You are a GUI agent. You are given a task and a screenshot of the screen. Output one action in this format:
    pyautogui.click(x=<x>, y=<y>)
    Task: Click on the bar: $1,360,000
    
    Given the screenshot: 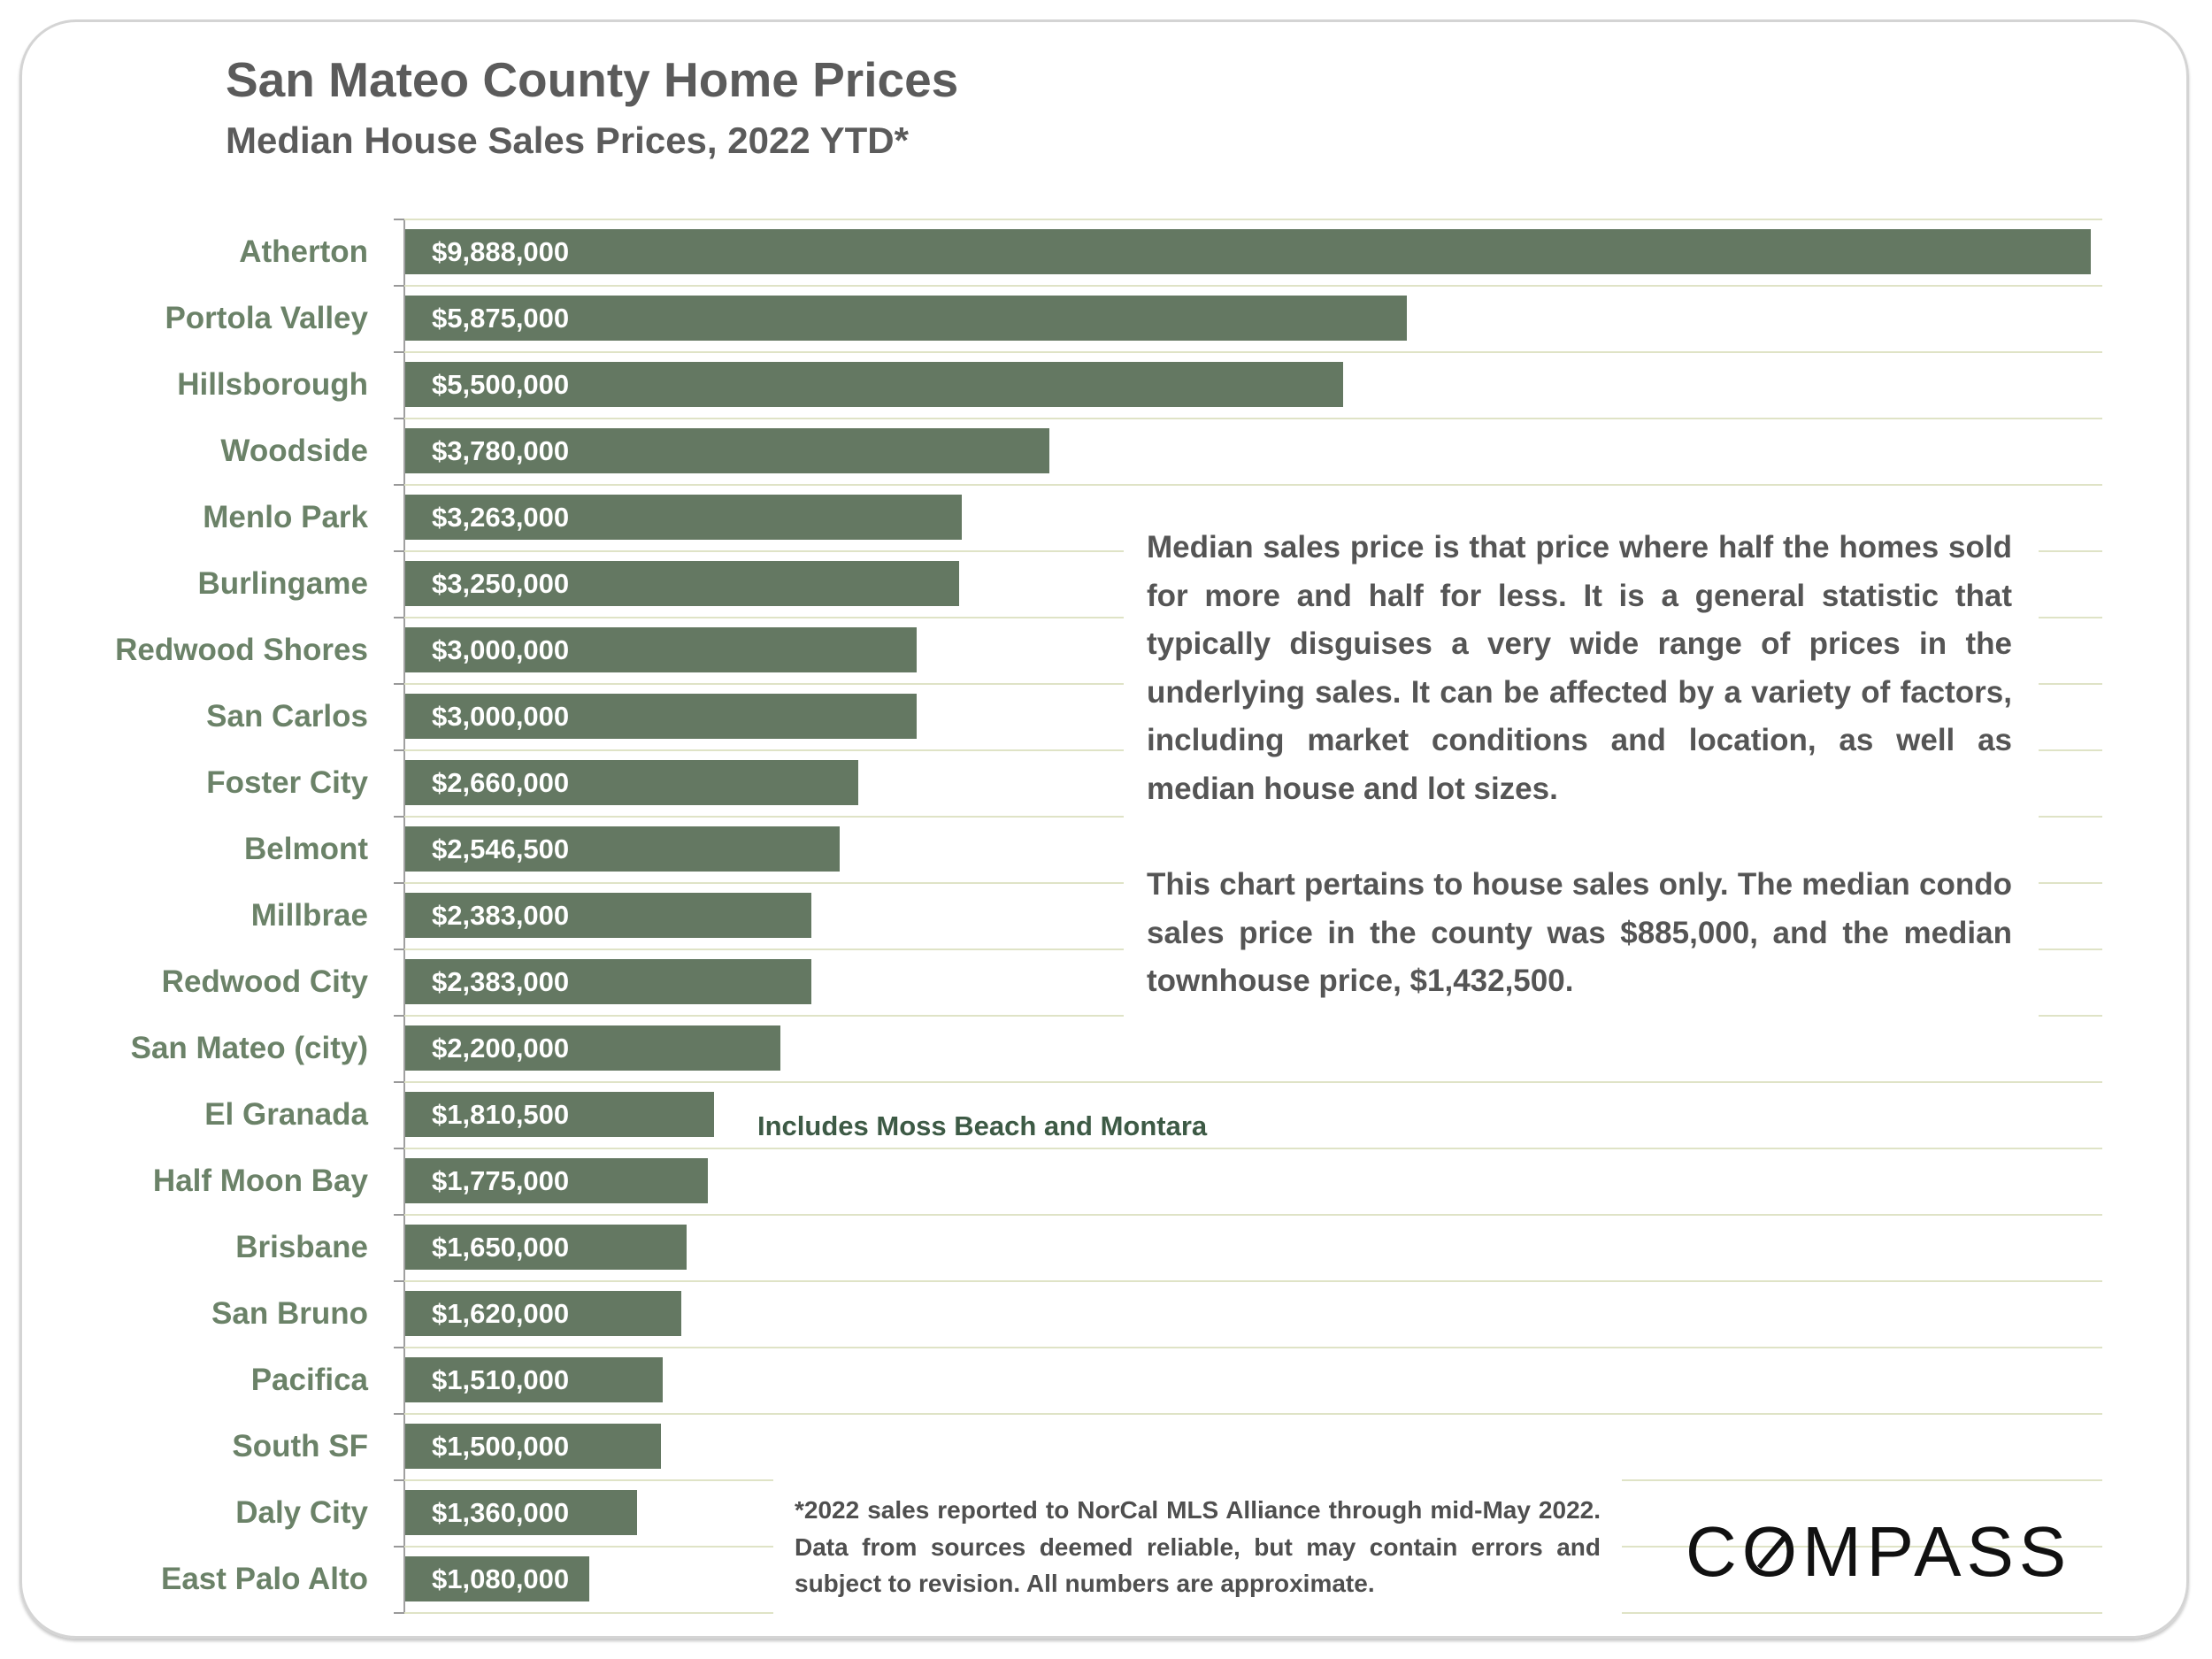 What is the action you would take?
    pyautogui.click(x=521, y=1513)
    